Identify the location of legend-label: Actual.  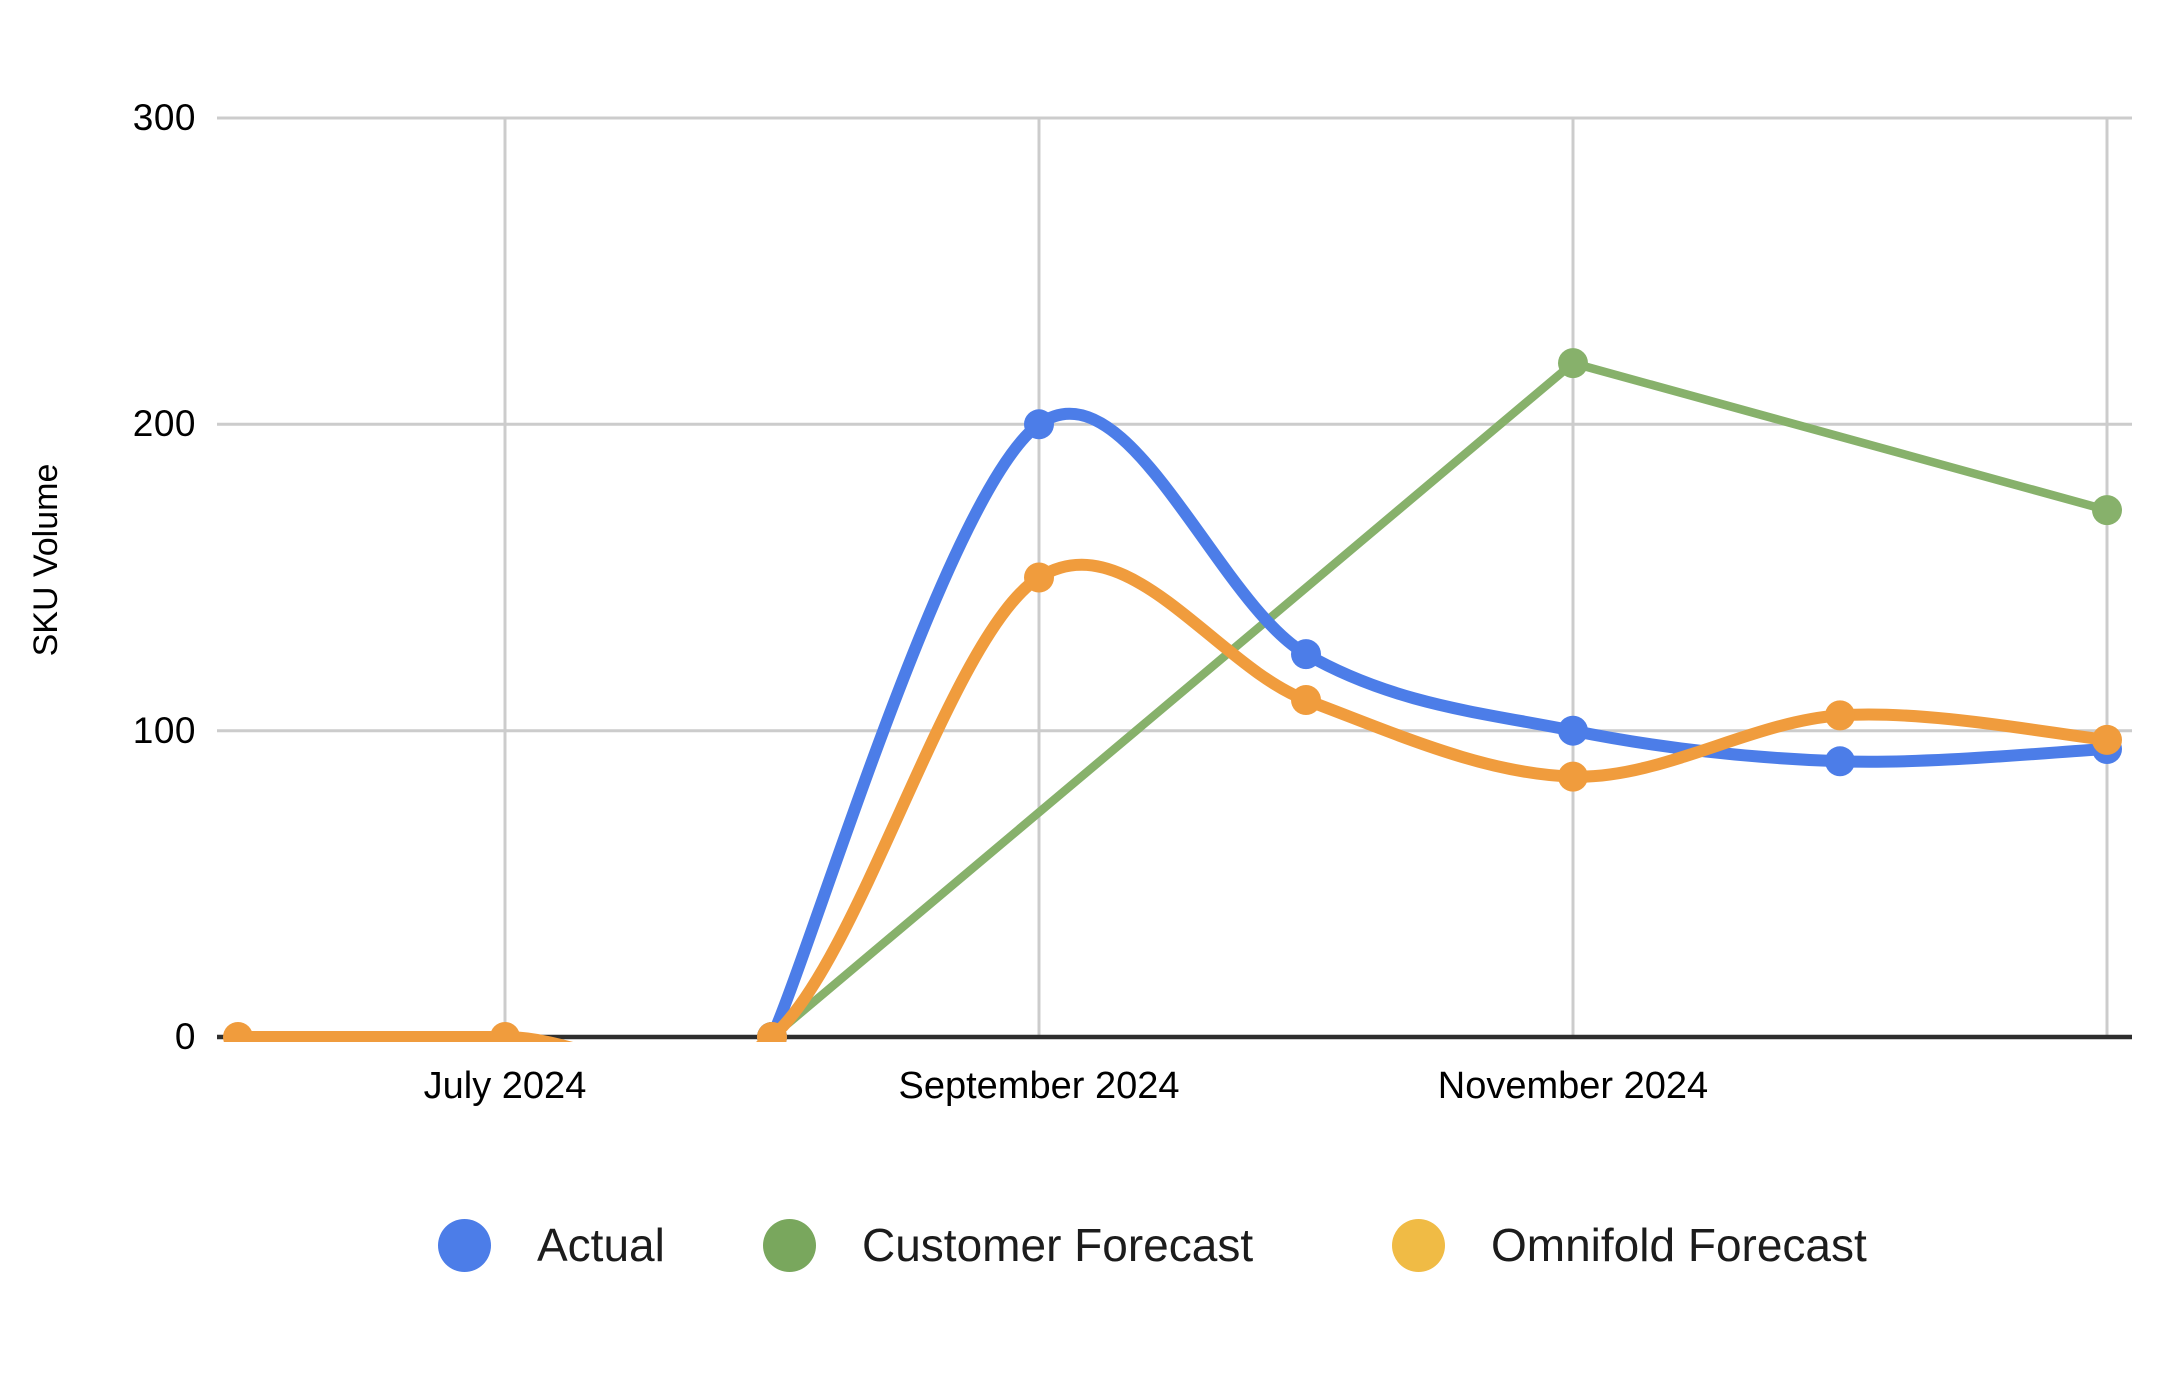
(601, 1244).